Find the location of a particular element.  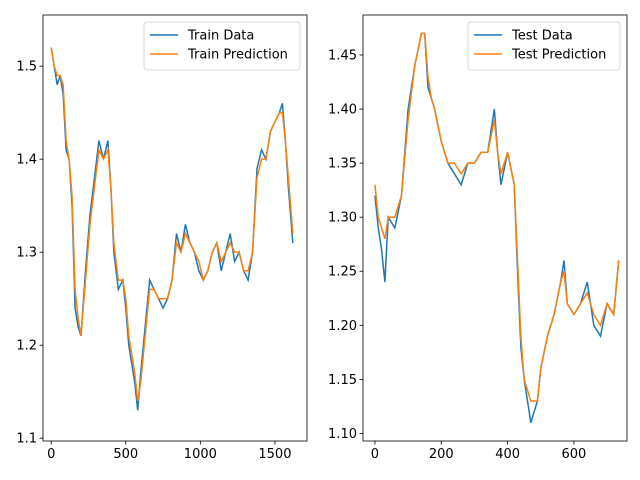

test-y-tick-label: 1.40 is located at coordinates (342, 110).